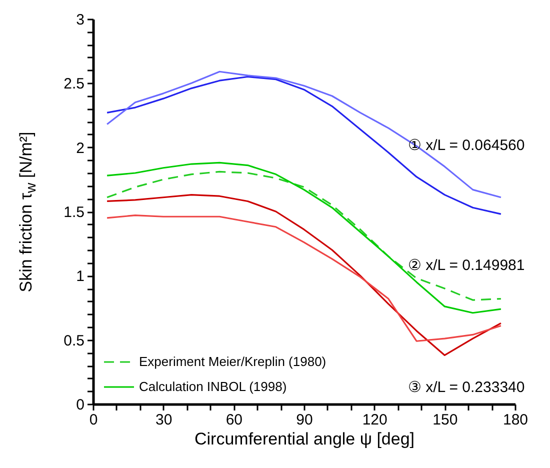  What do you see at coordinates (466, 265) in the screenshot?
I see `annotation: ② x/L = 0.149981` at bounding box center [466, 265].